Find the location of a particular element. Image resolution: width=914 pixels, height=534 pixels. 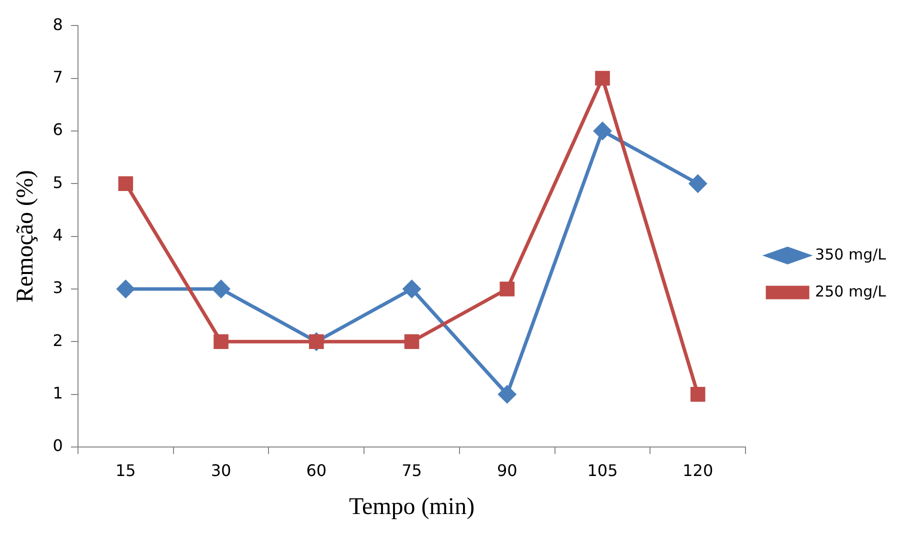

y-tick-label: 4 is located at coordinates (57, 234).